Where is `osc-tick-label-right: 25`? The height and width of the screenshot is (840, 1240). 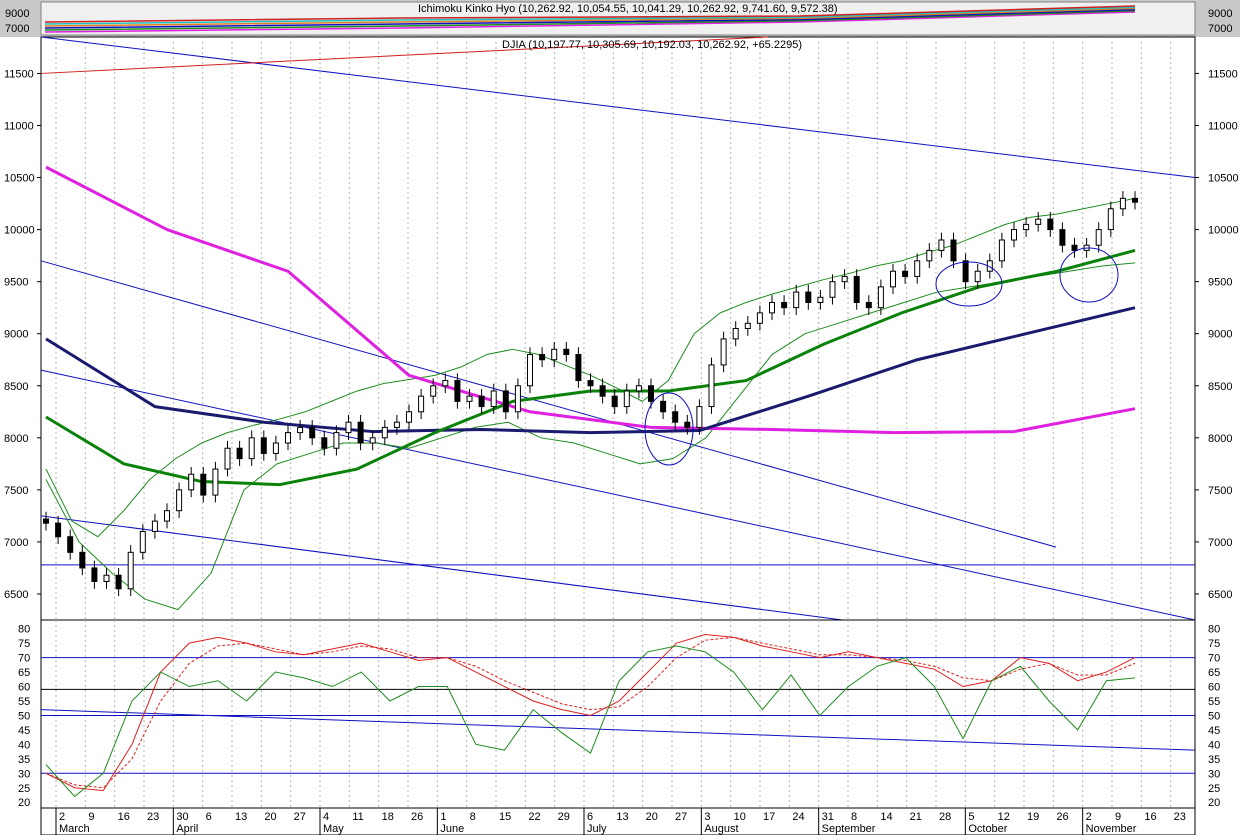
osc-tick-label-right: 25 is located at coordinates (1214, 789).